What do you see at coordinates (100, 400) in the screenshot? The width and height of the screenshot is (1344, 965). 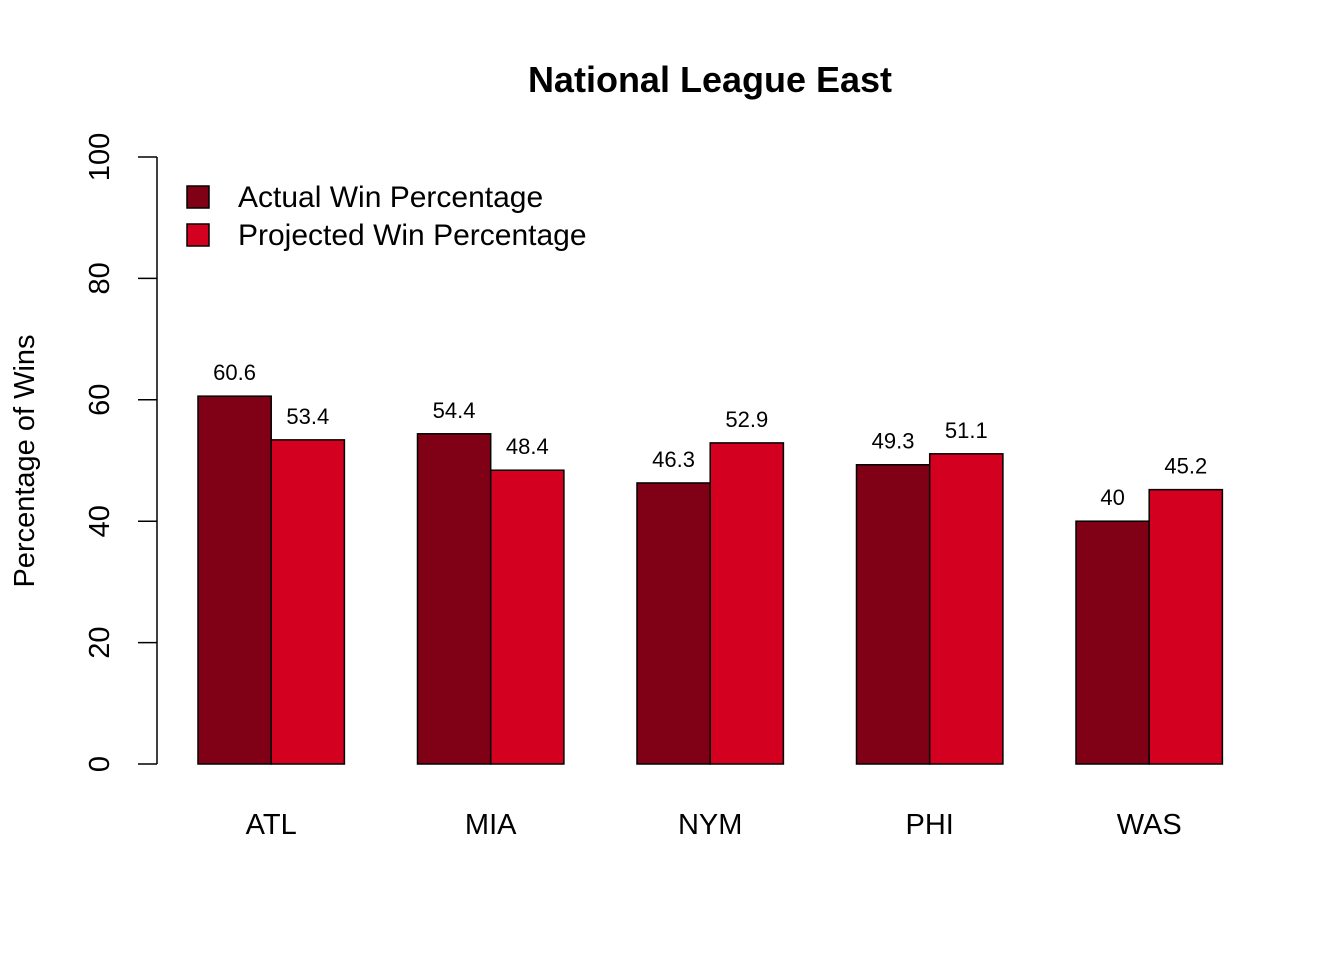 I see `y-tick-label: 60` at bounding box center [100, 400].